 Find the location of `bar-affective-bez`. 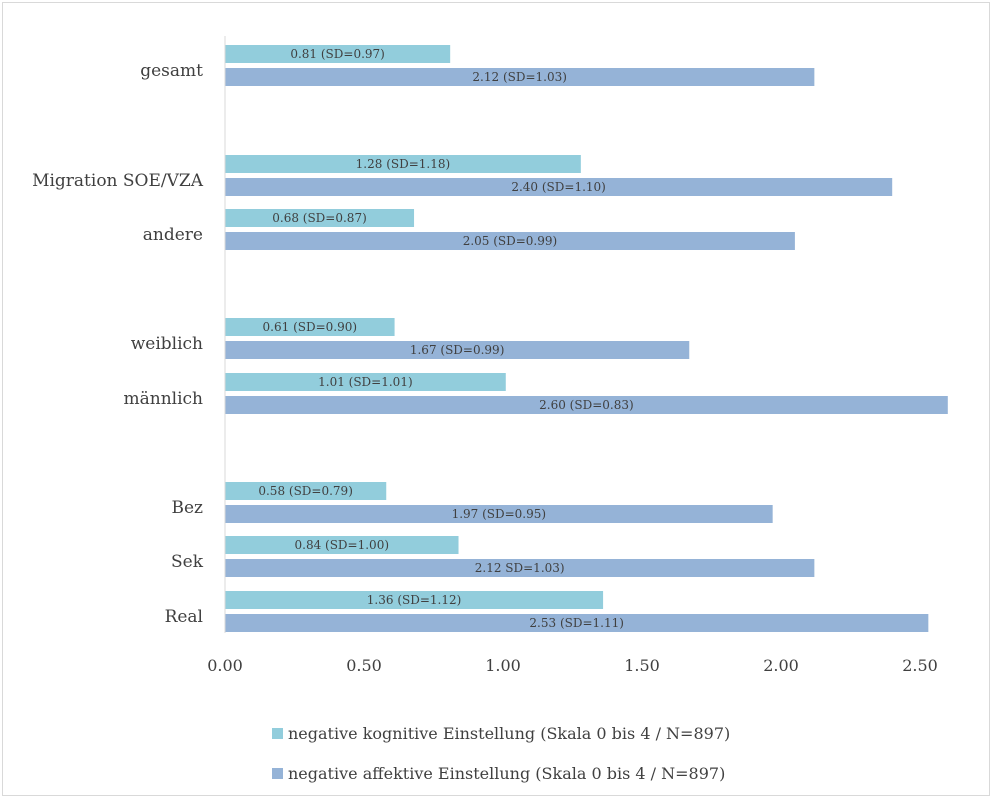

bar-affective-bez is located at coordinates (499, 514).